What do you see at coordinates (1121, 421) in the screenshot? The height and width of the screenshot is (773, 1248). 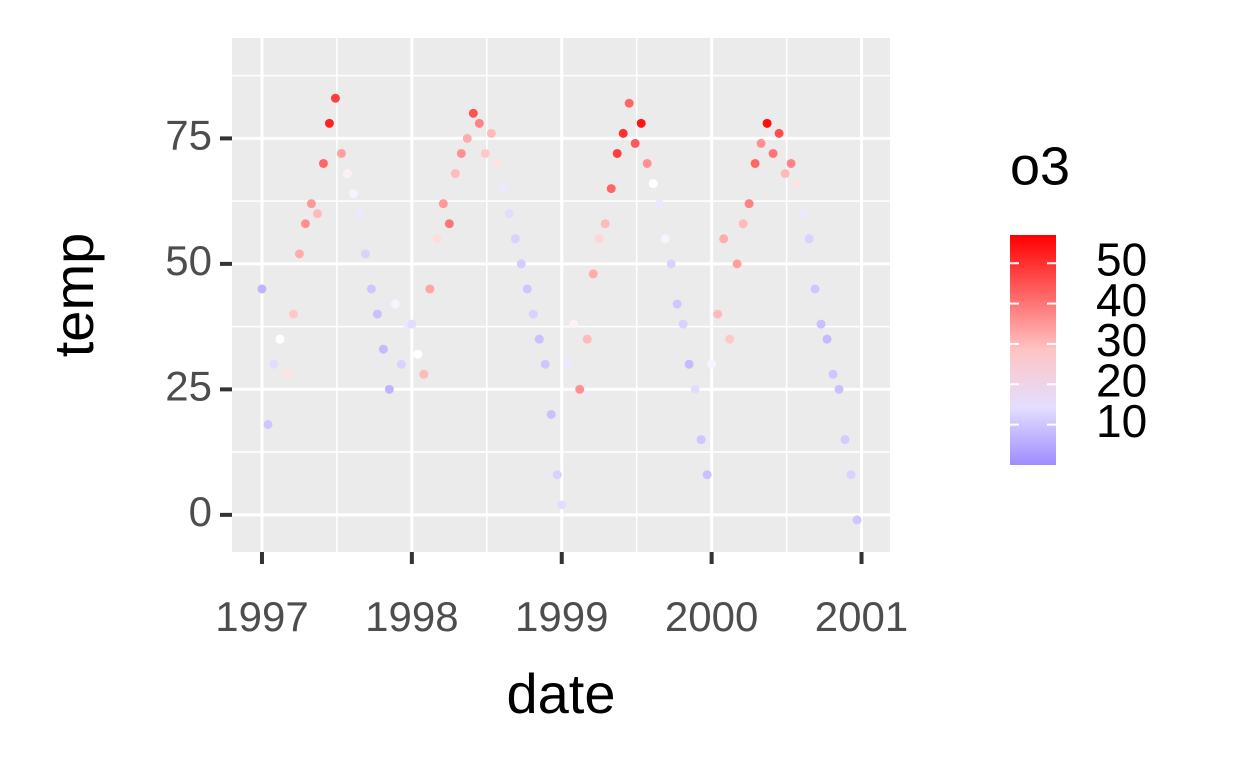 I see `colorbar-label: 10` at bounding box center [1121, 421].